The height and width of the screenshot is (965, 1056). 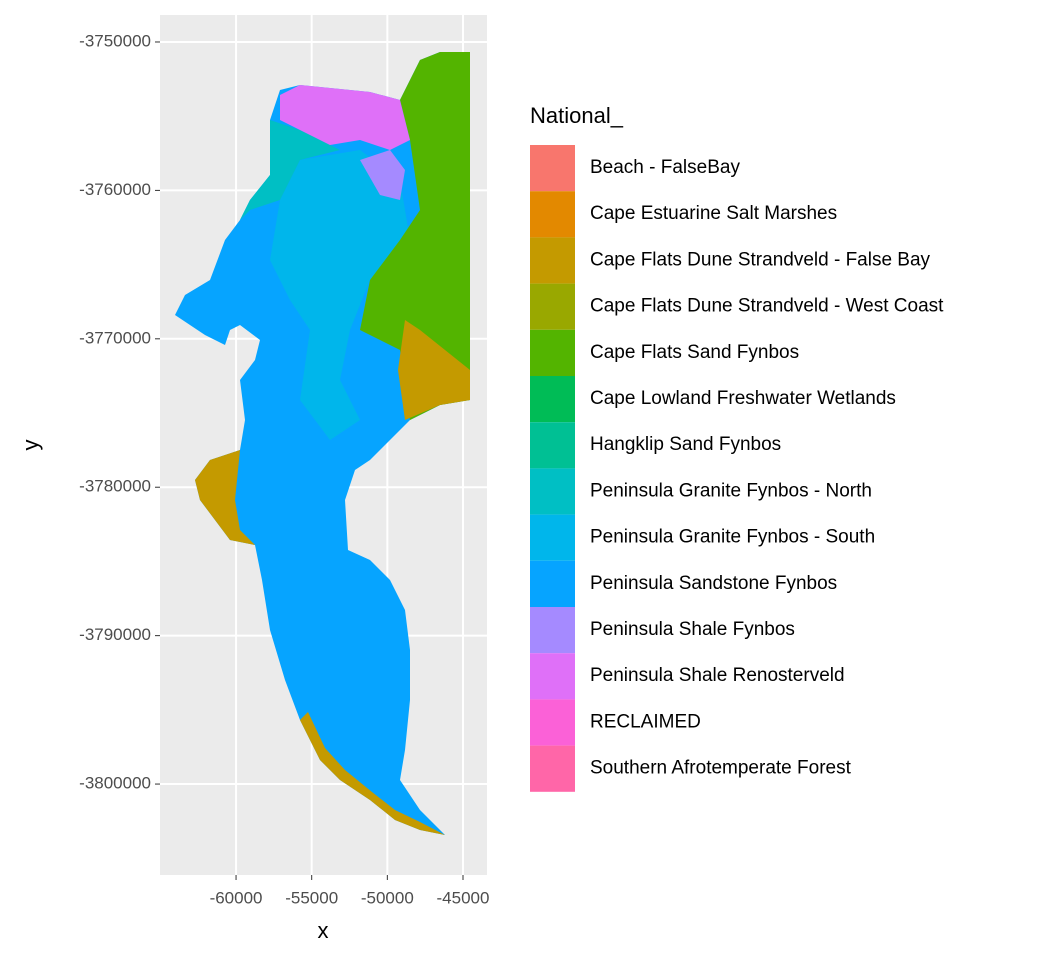 I want to click on x-tick-label: -50000, so click(x=387, y=897).